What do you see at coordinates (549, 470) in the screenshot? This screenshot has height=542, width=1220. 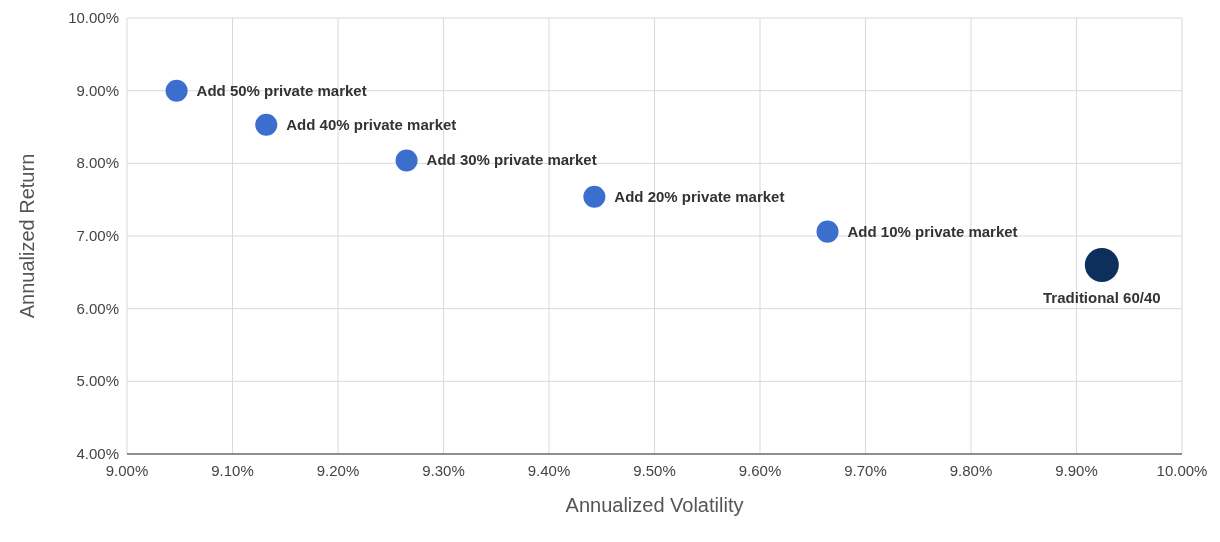 I see `x-tick-label: 9.40%` at bounding box center [549, 470].